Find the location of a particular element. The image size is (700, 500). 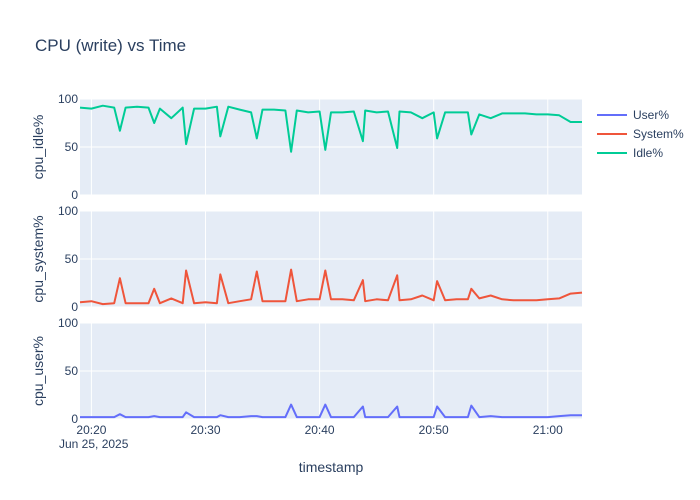

legend-item-idle: Idle% is located at coordinates (630, 153).